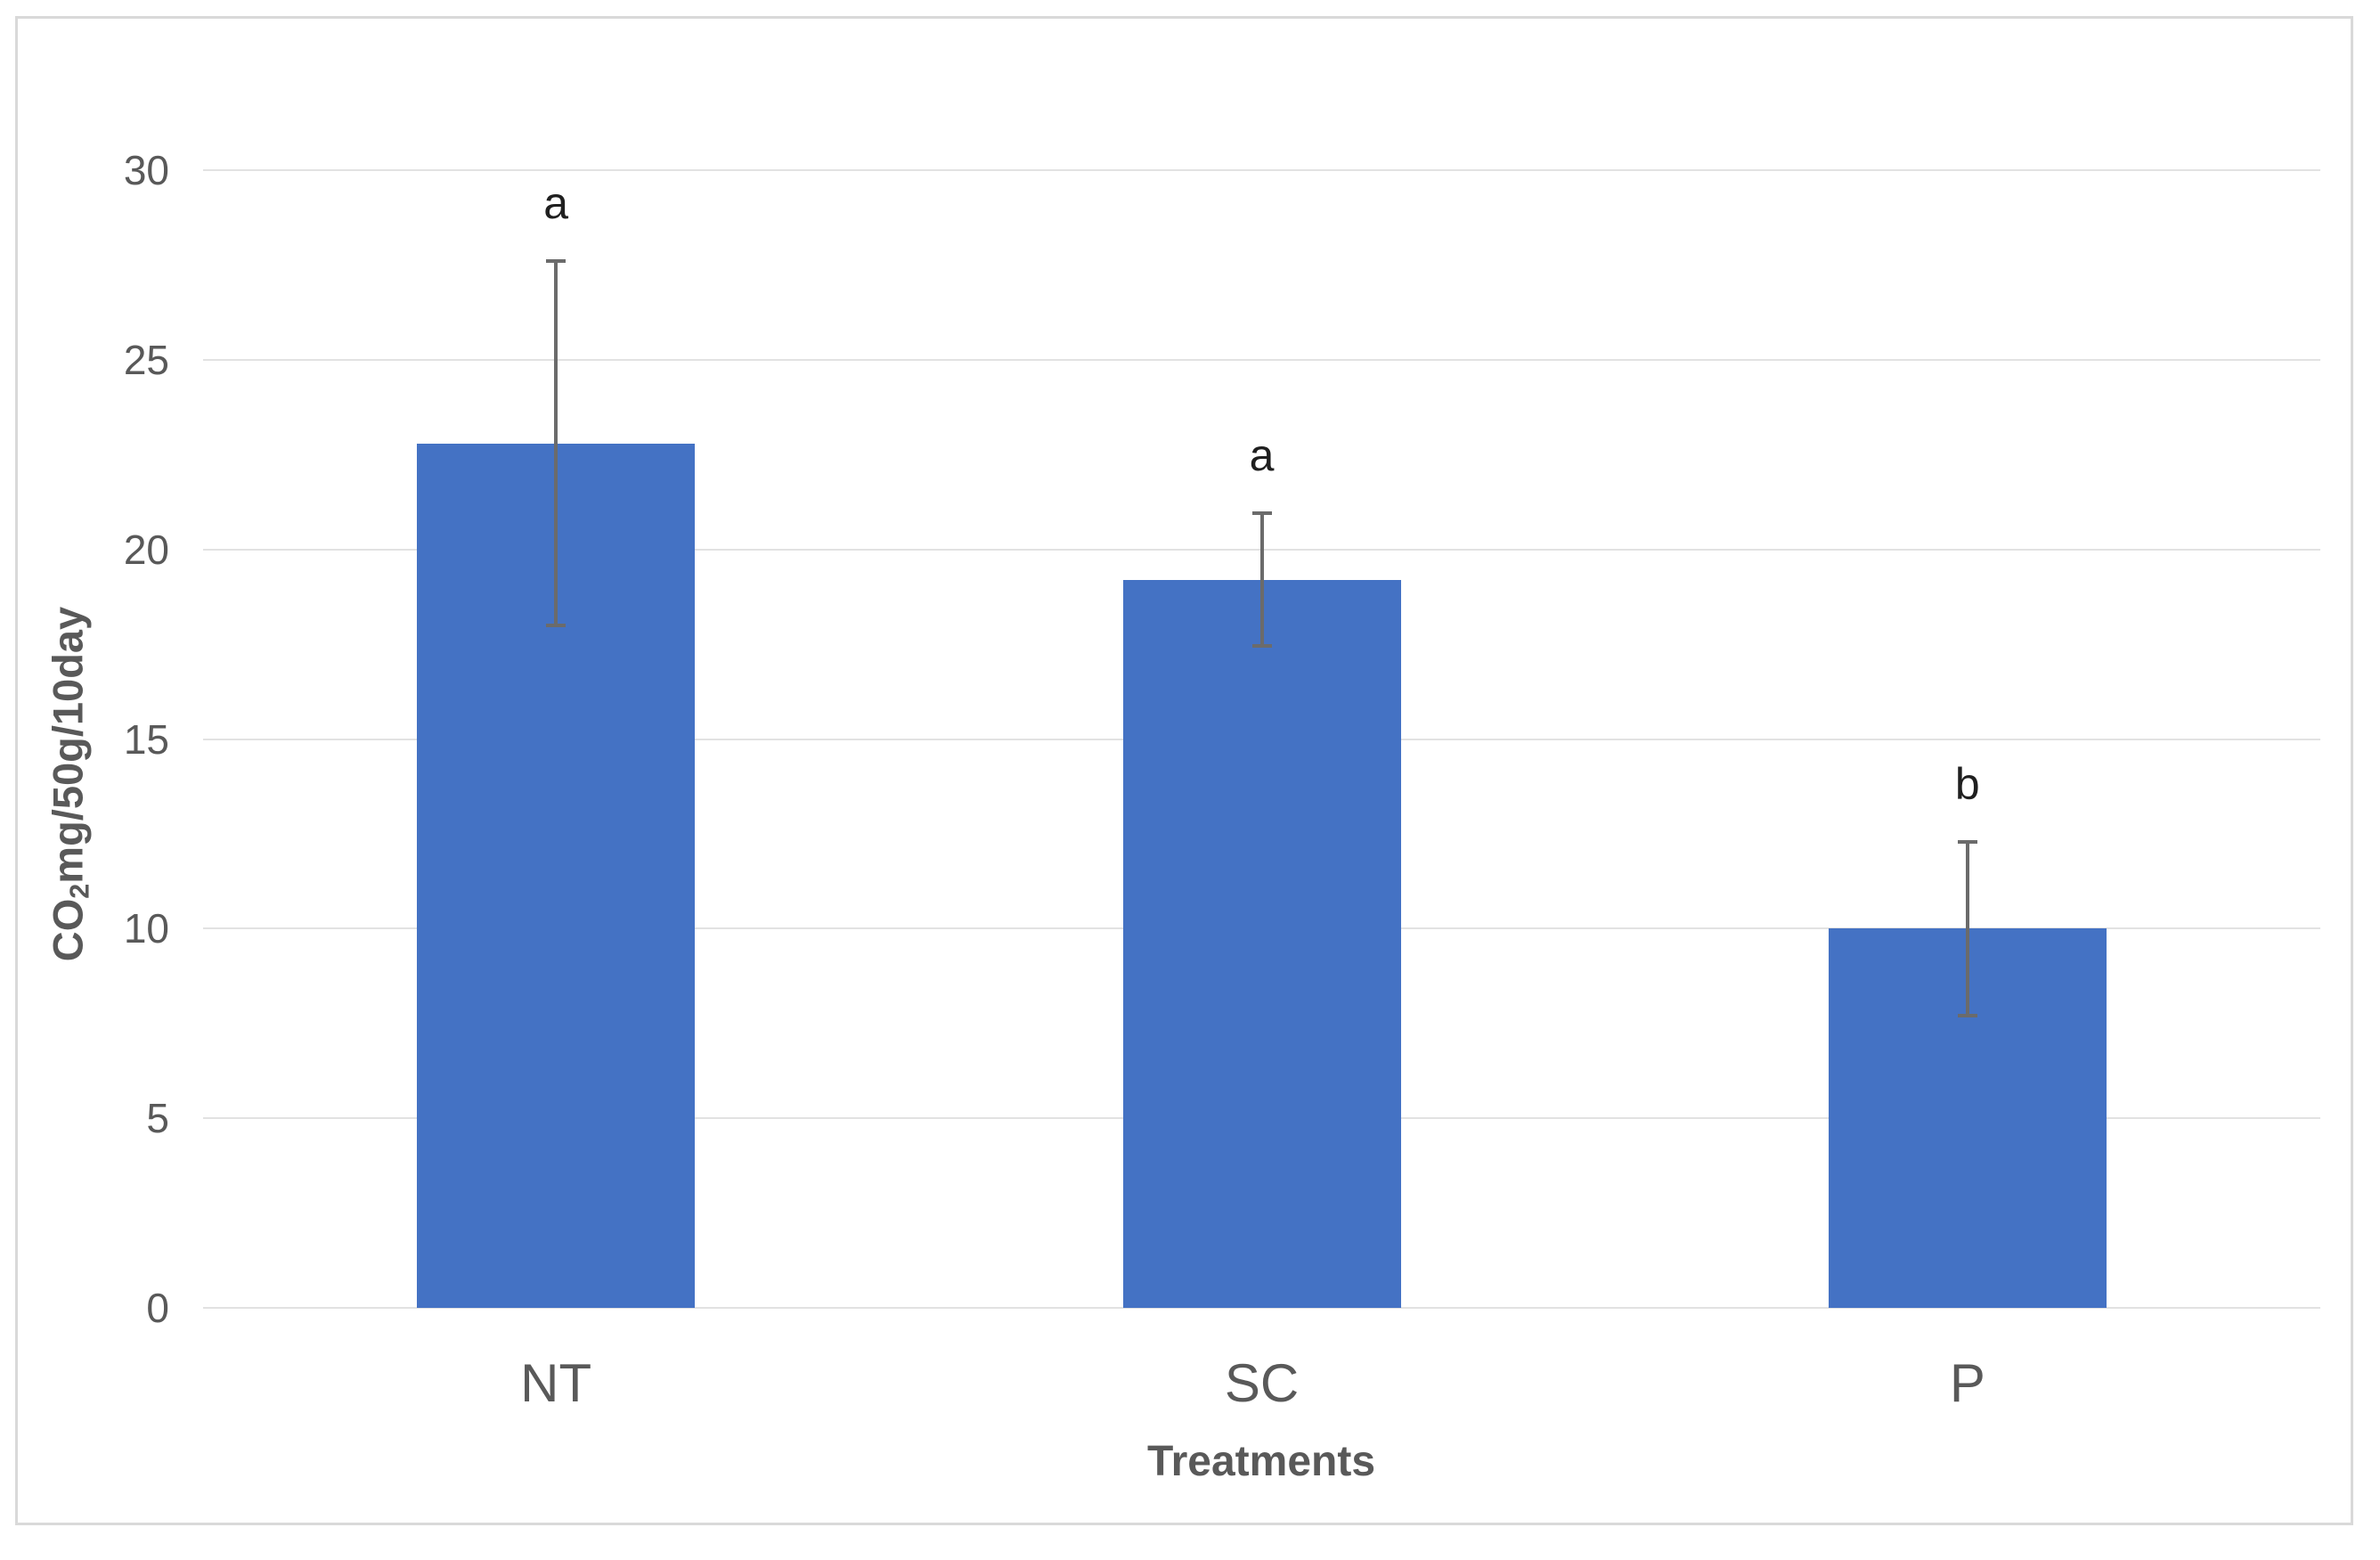 The height and width of the screenshot is (1560, 2380). I want to click on error-bar-bottom-cap-P, so click(1967, 1016).